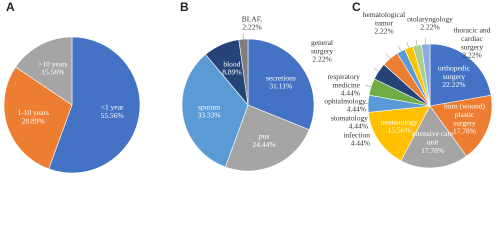 Image resolution: width=500 pixels, height=240 pixels. What do you see at coordinates (430, 18) in the screenshot?
I see `slice-label: otolaryngology` at bounding box center [430, 18].